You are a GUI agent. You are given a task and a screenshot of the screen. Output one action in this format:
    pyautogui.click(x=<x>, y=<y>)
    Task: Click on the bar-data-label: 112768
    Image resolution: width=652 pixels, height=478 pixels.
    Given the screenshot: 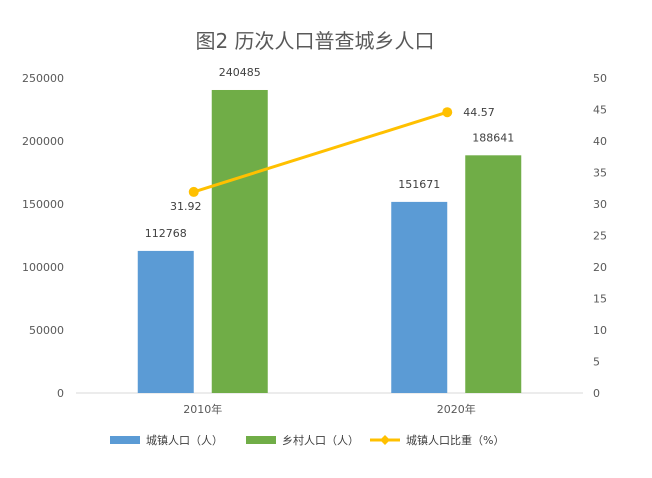 What is the action you would take?
    pyautogui.click(x=166, y=233)
    